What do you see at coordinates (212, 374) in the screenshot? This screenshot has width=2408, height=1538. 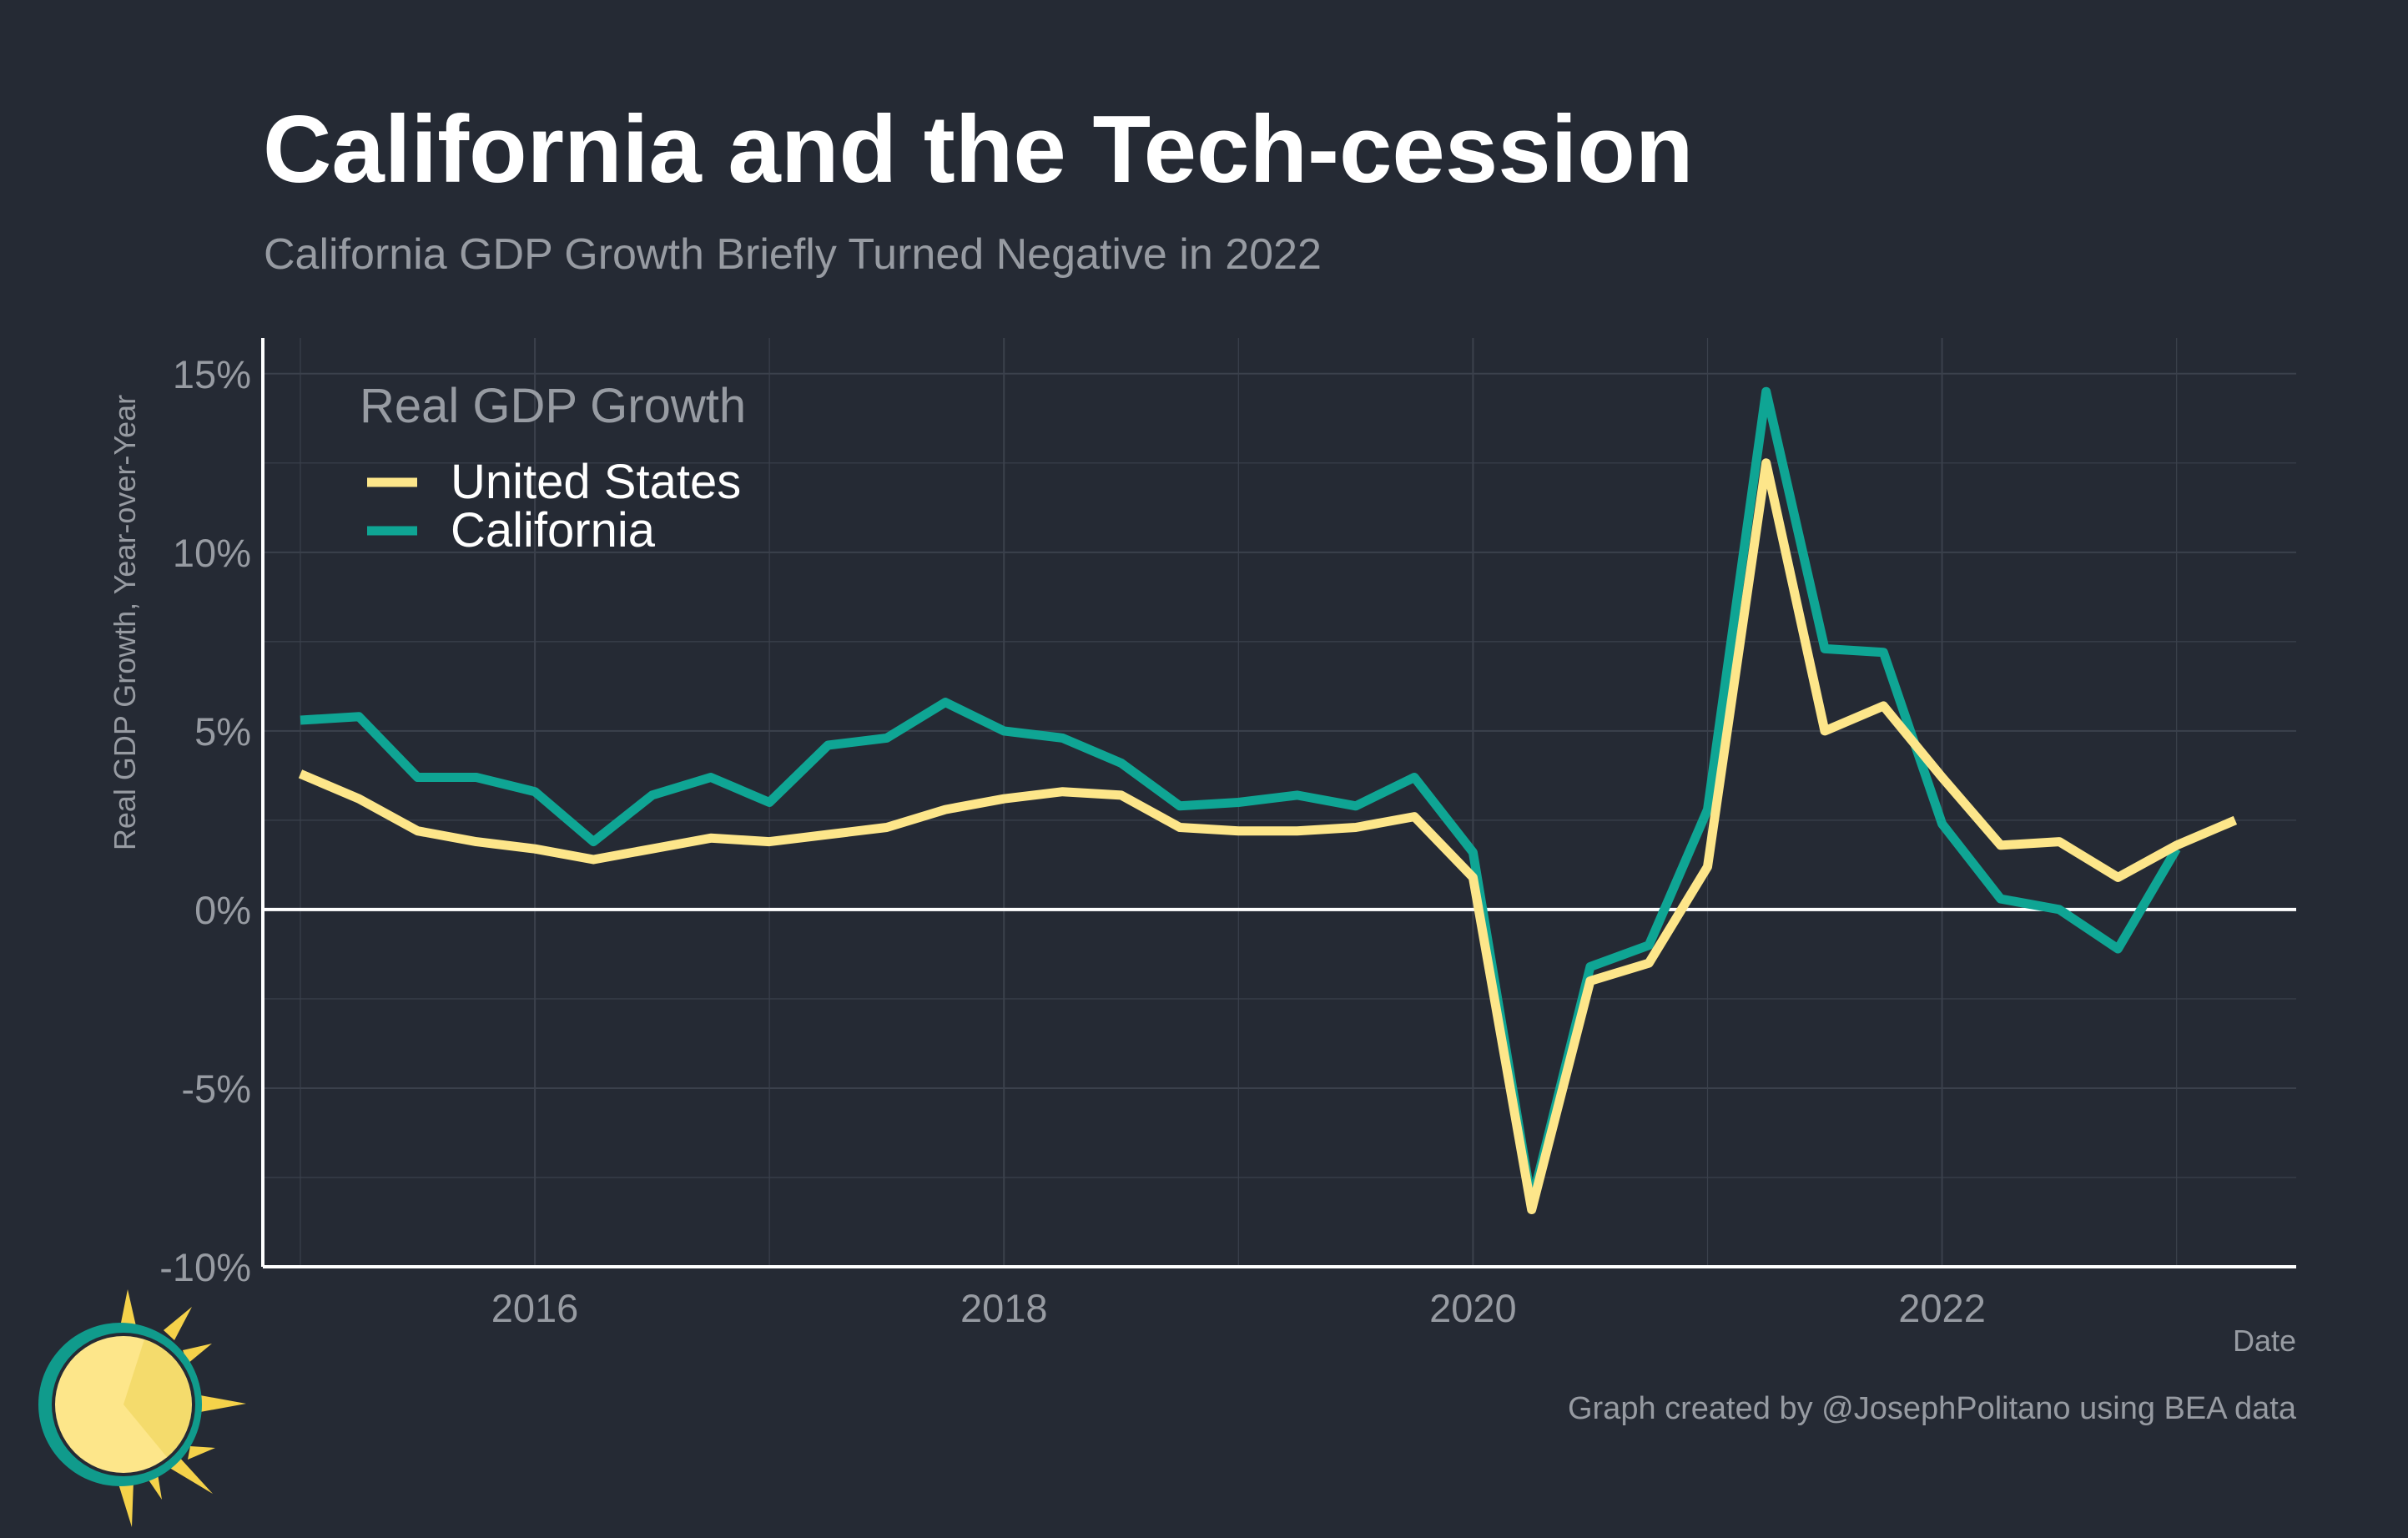 I see `y-tick-label: 15%` at bounding box center [212, 374].